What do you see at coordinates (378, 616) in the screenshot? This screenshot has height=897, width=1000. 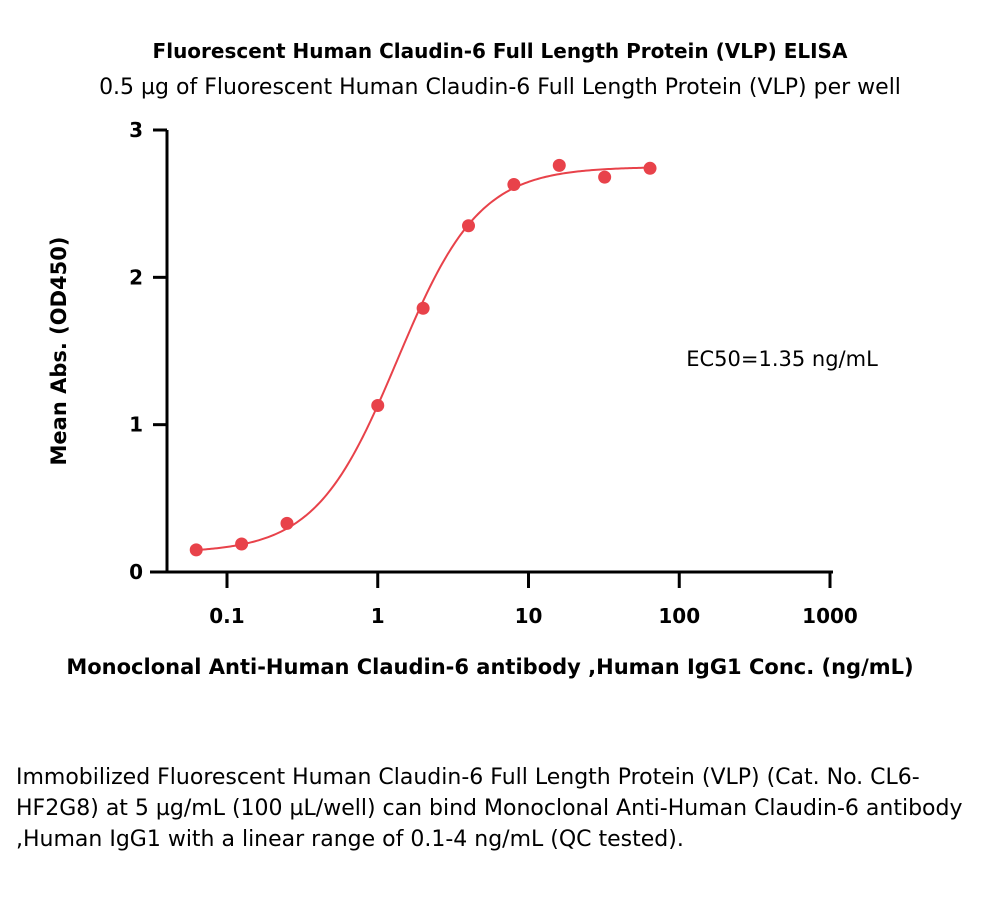 I see `x-tick-label: 1` at bounding box center [378, 616].